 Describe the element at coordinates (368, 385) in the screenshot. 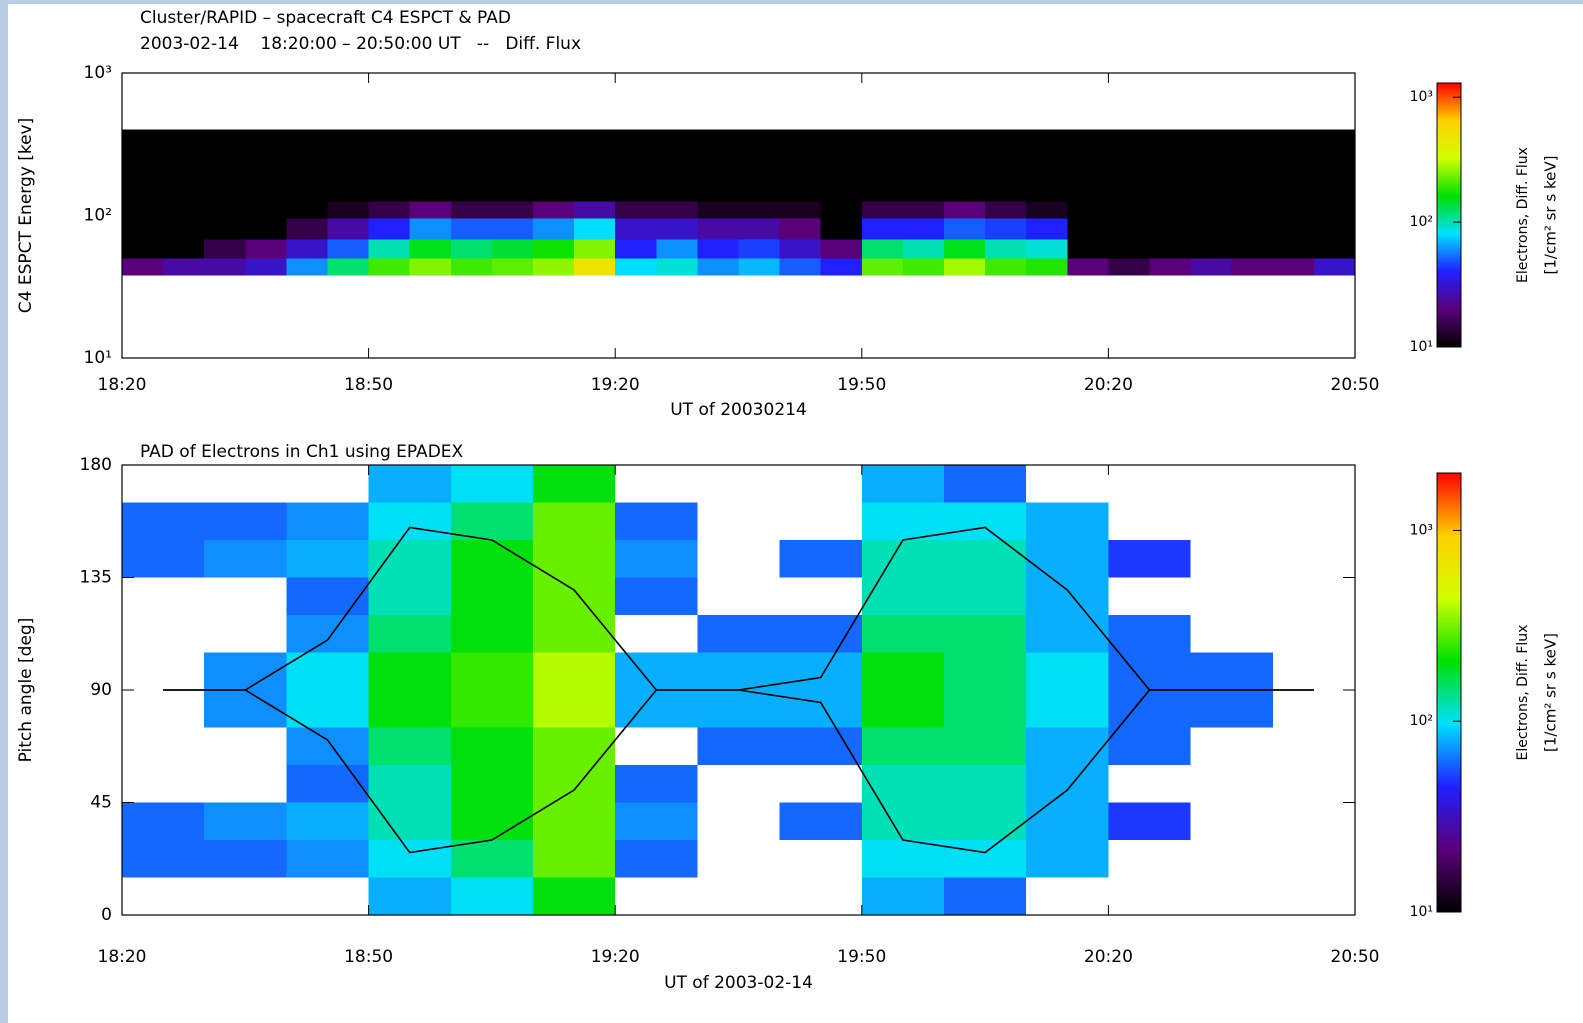

I see `x-tick-label: 18:50` at that location.